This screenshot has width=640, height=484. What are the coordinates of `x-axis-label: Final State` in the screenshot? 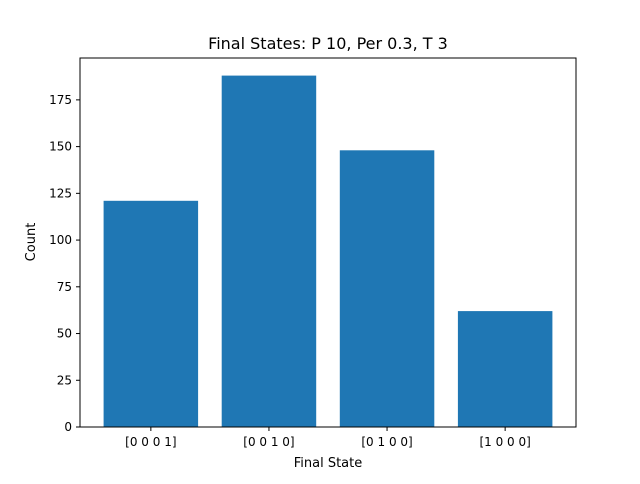 It's located at (328, 463).